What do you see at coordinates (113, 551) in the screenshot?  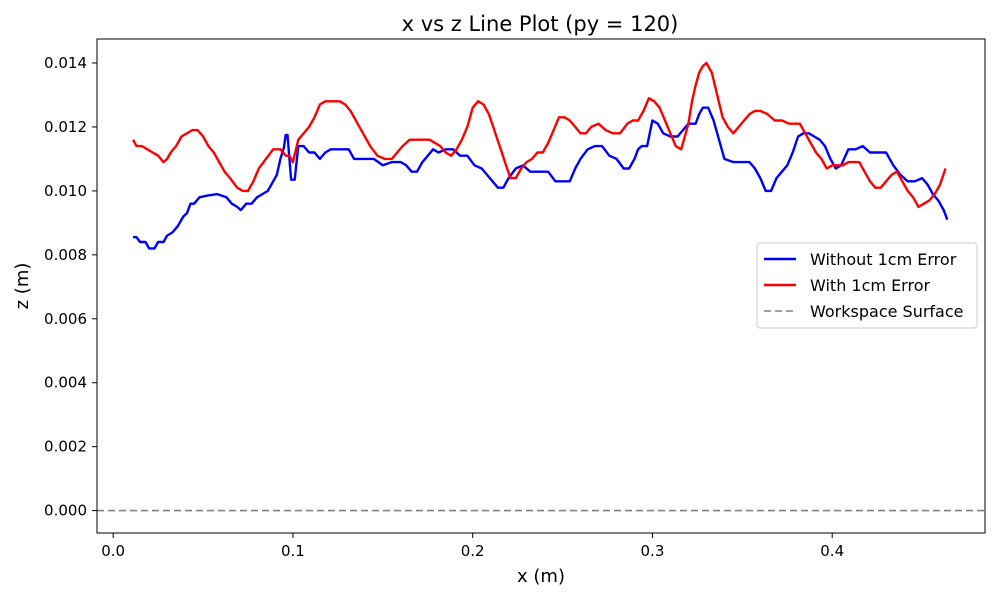 I see `x-tick-label: 0.0` at bounding box center [113, 551].